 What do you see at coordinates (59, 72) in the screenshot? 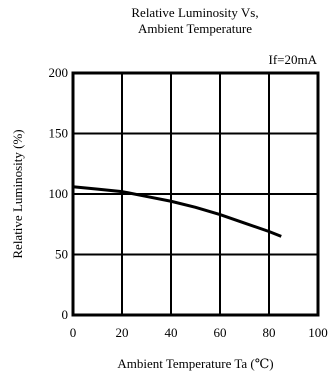
I see `y-tick-label-200: 200` at bounding box center [59, 72].